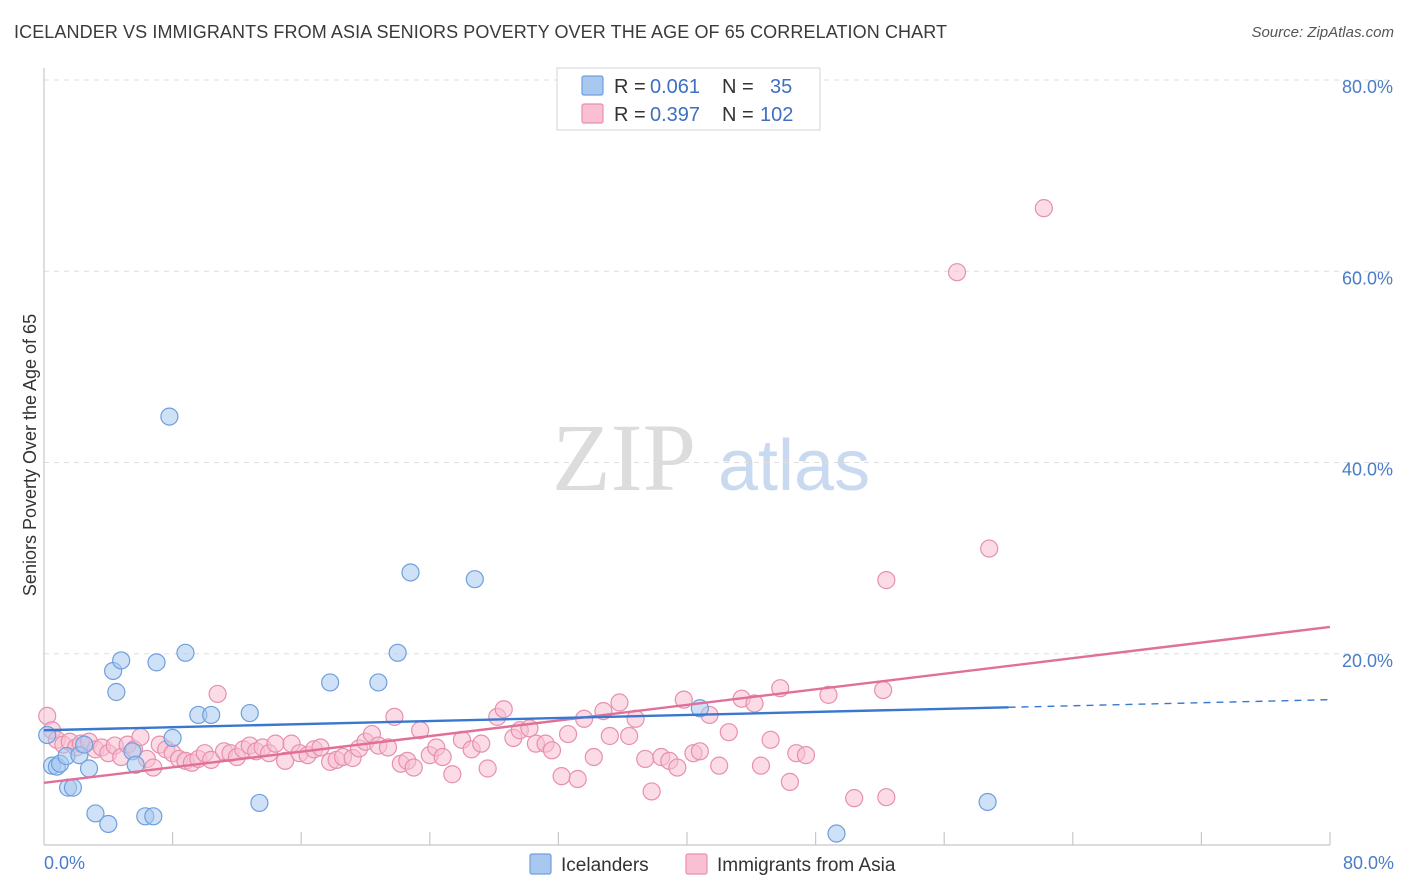 The image size is (1406, 892). What do you see at coordinates (675, 87) in the screenshot?
I see `legend-r-value-0: 0.061` at bounding box center [675, 87].